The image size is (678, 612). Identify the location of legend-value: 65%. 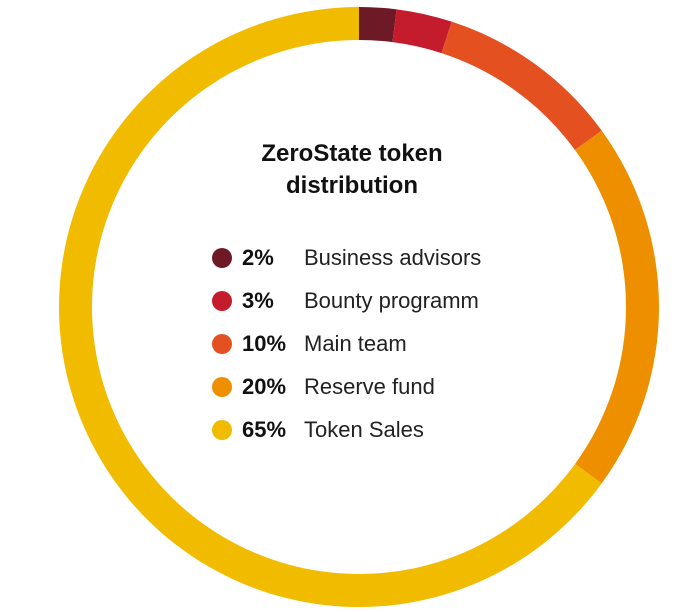
(264, 429).